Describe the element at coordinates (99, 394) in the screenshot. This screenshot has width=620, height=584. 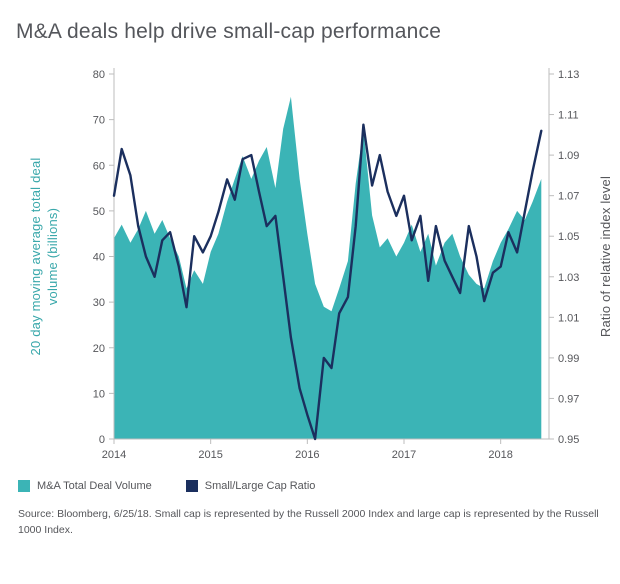
I see `left-tick-label: 10` at that location.